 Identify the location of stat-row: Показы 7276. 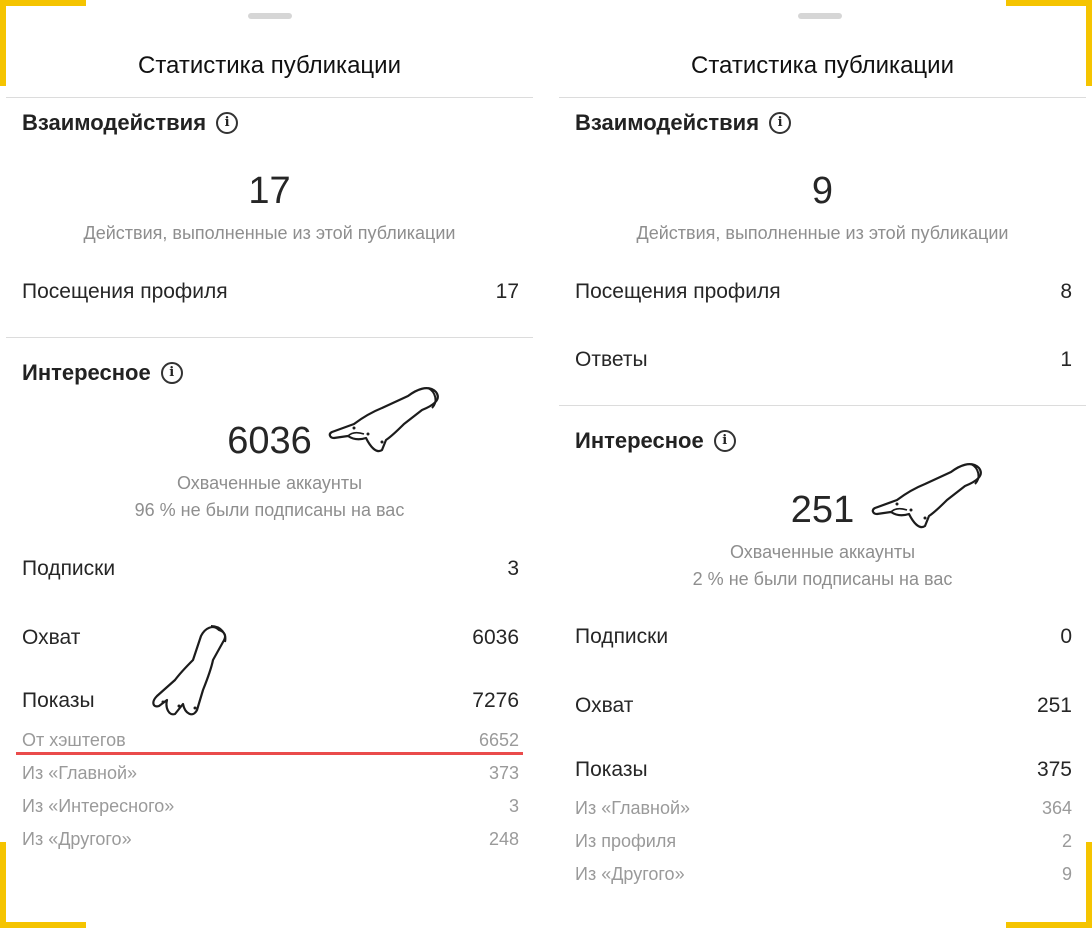
(270, 701).